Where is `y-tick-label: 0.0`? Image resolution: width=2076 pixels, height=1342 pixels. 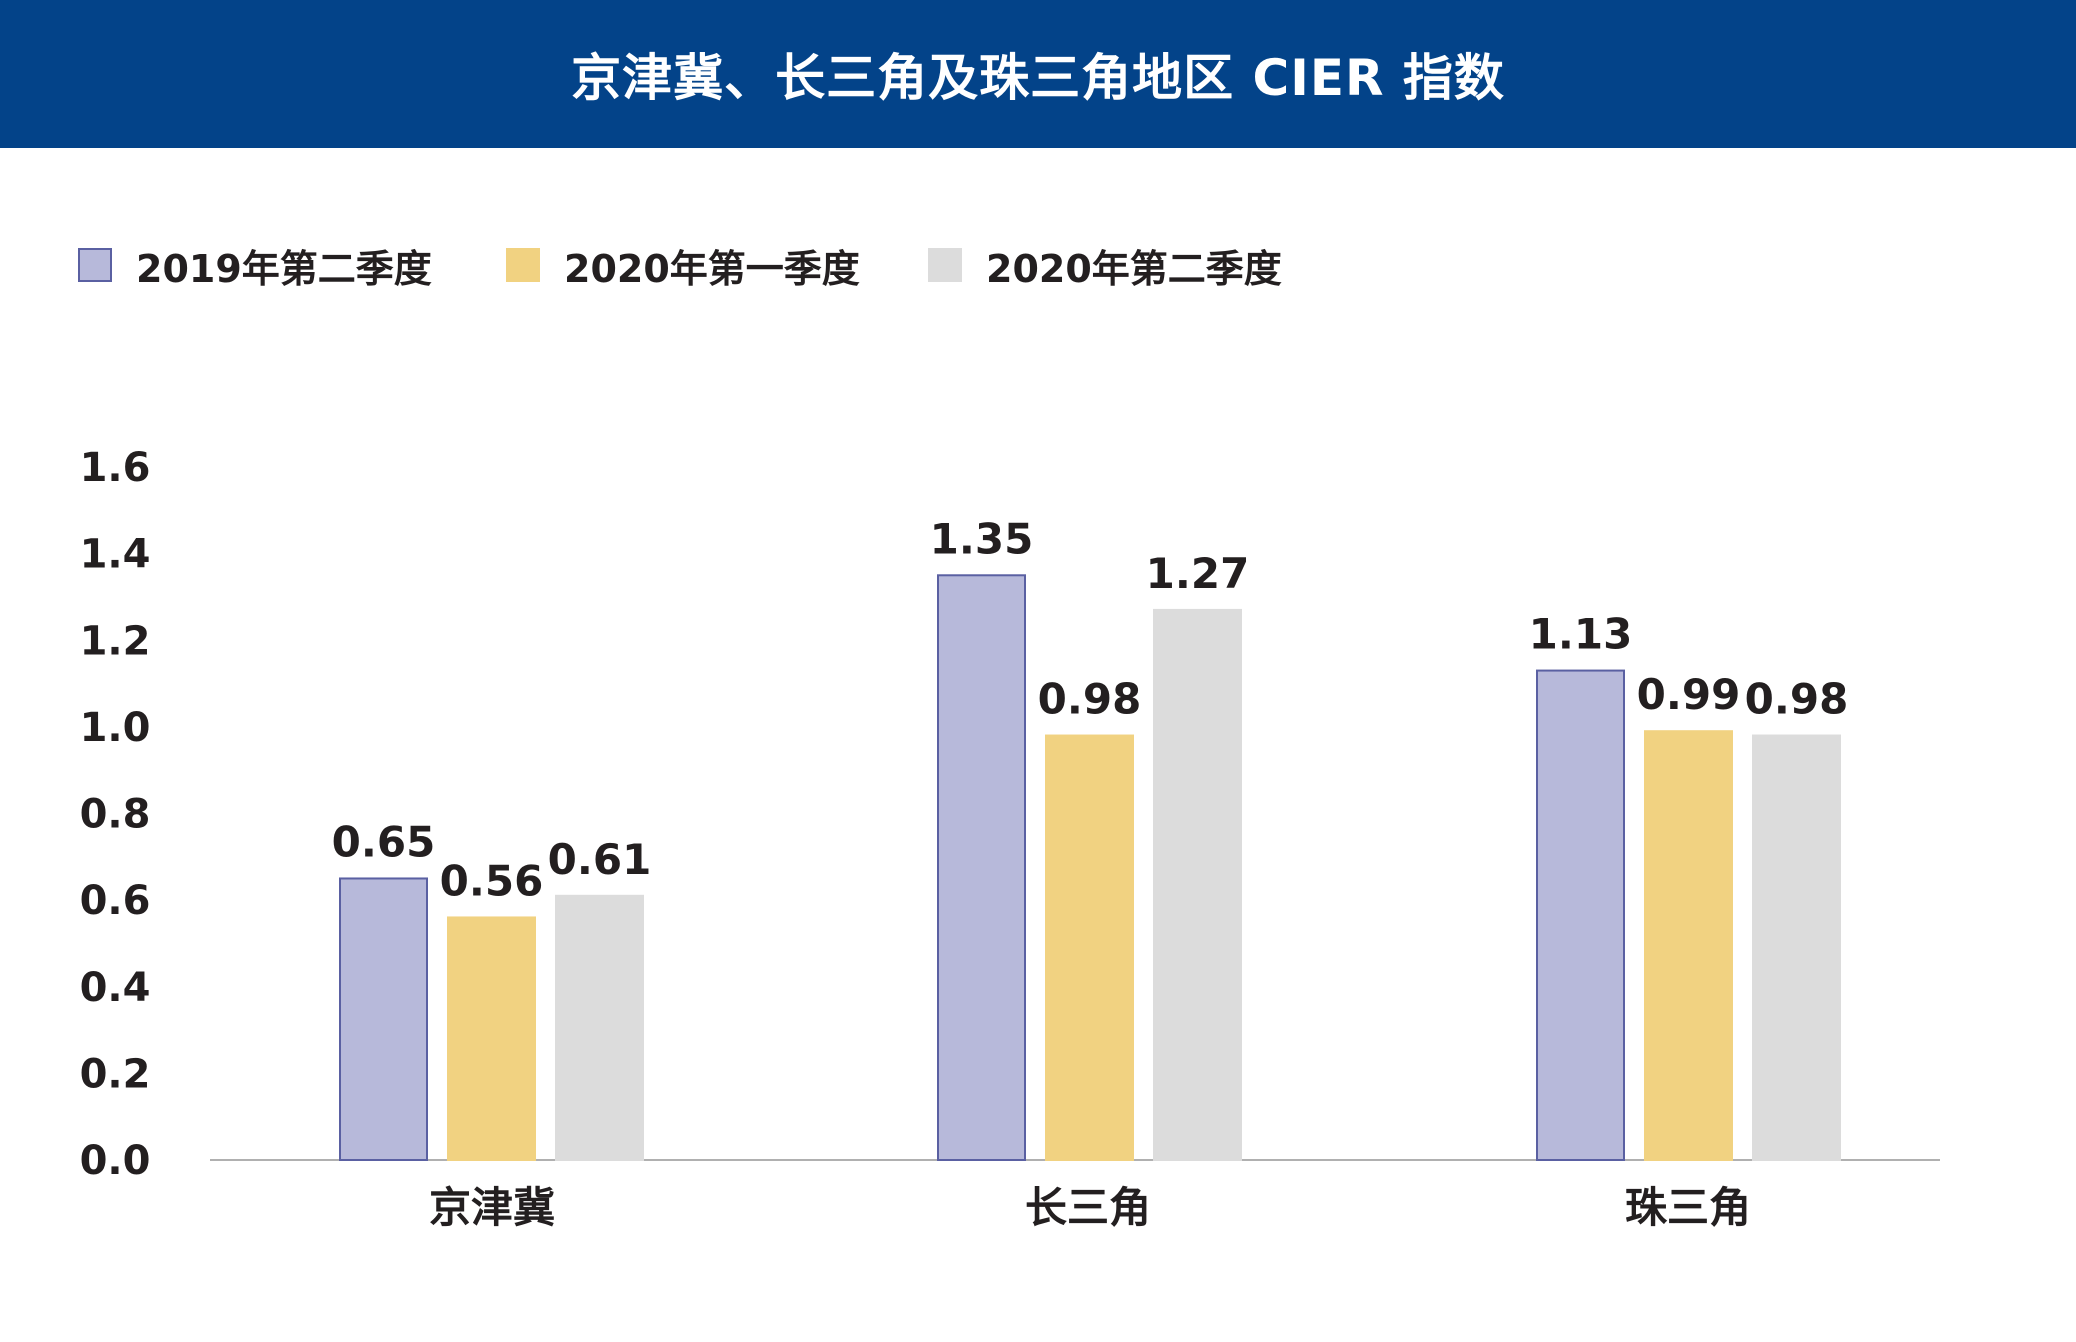
y-tick-label: 0.0 is located at coordinates (115, 1161).